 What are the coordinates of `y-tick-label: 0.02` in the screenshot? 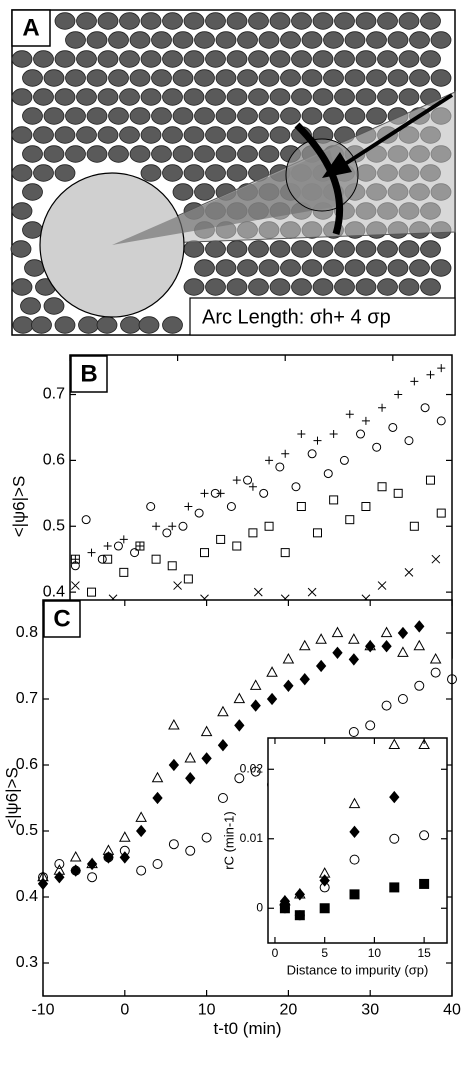 It's located at (252, 768).